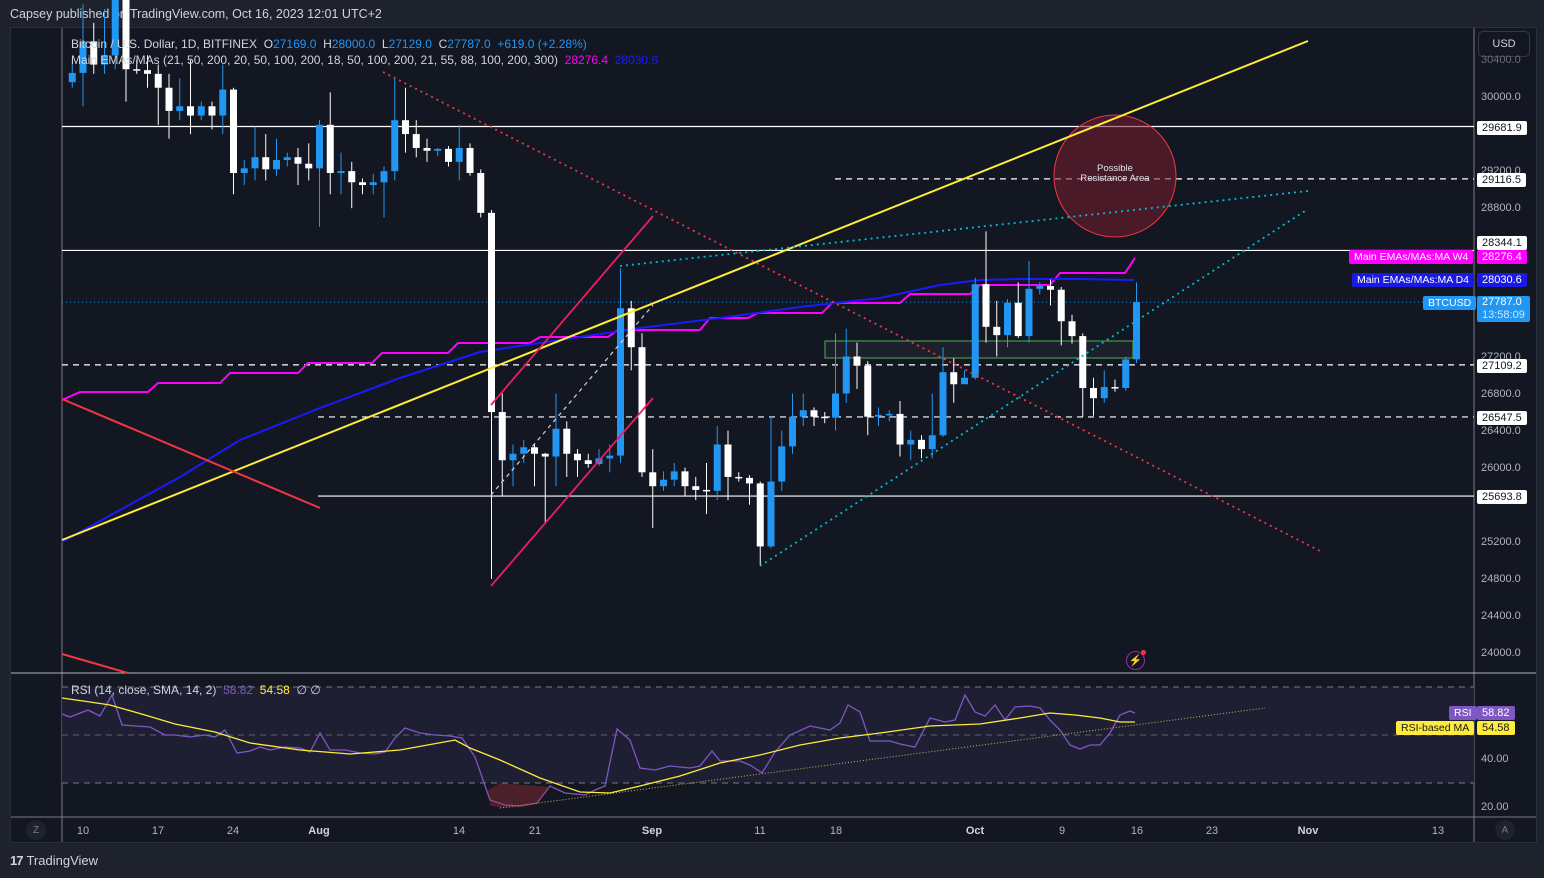 This screenshot has width=1544, height=878. Describe the element at coordinates (1308, 831) in the screenshot. I see `time-tick: Nov` at that location.